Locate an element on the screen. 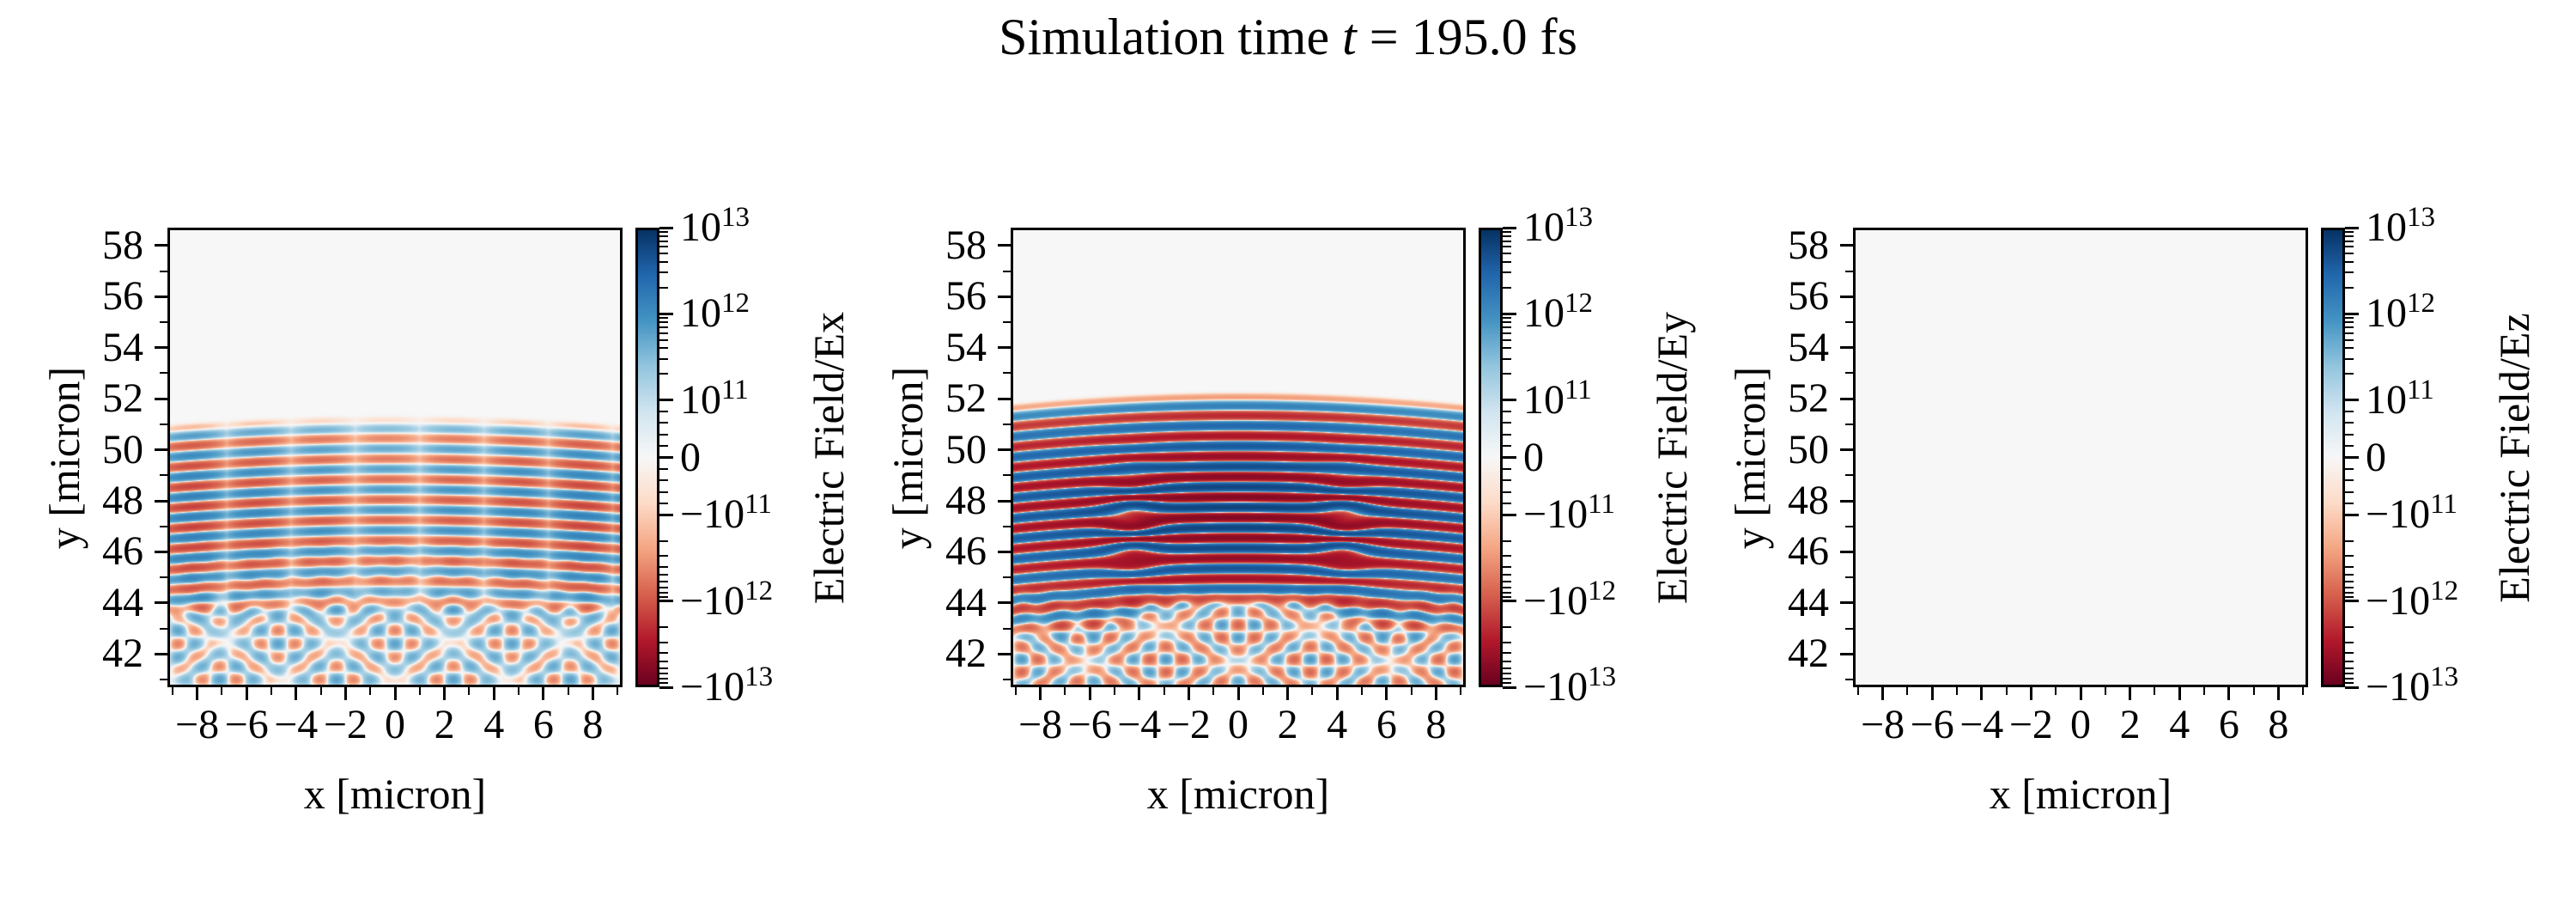  x-tick-label: −6 is located at coordinates (1932, 724).